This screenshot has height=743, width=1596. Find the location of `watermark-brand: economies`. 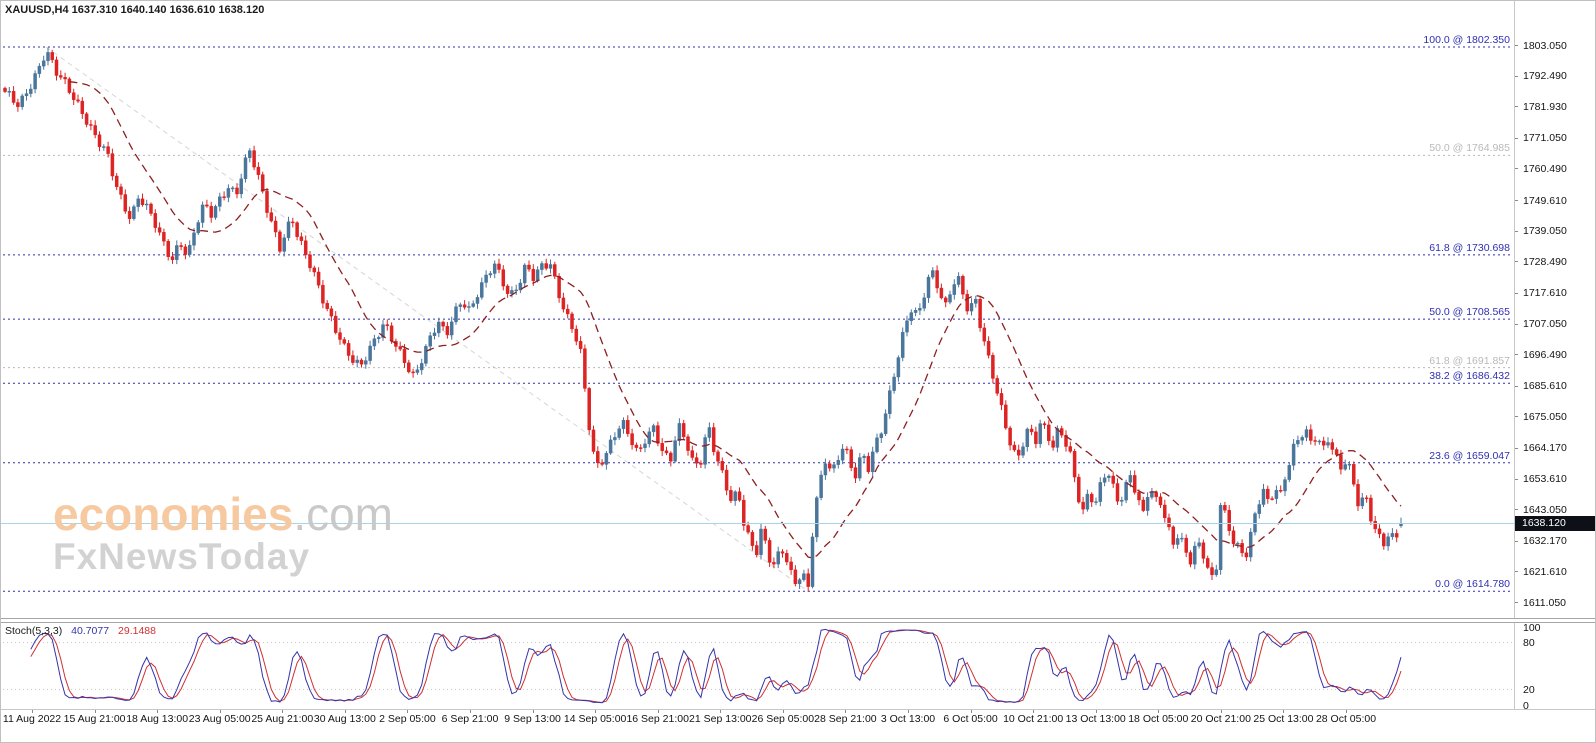

watermark-brand: economies is located at coordinates (173, 514).